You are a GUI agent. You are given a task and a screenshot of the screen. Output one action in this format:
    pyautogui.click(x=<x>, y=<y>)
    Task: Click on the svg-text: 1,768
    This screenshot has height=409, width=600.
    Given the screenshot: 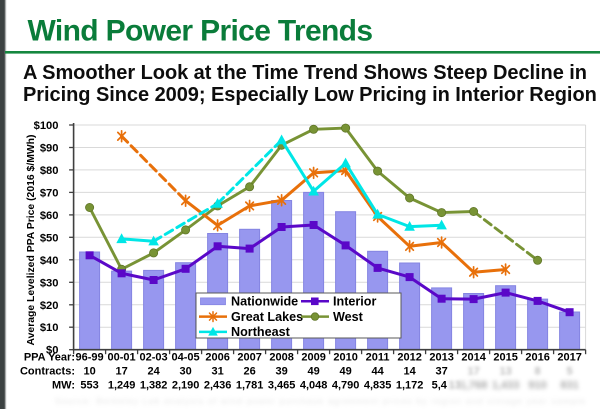 What is the action you would take?
    pyautogui.click(x=474, y=385)
    